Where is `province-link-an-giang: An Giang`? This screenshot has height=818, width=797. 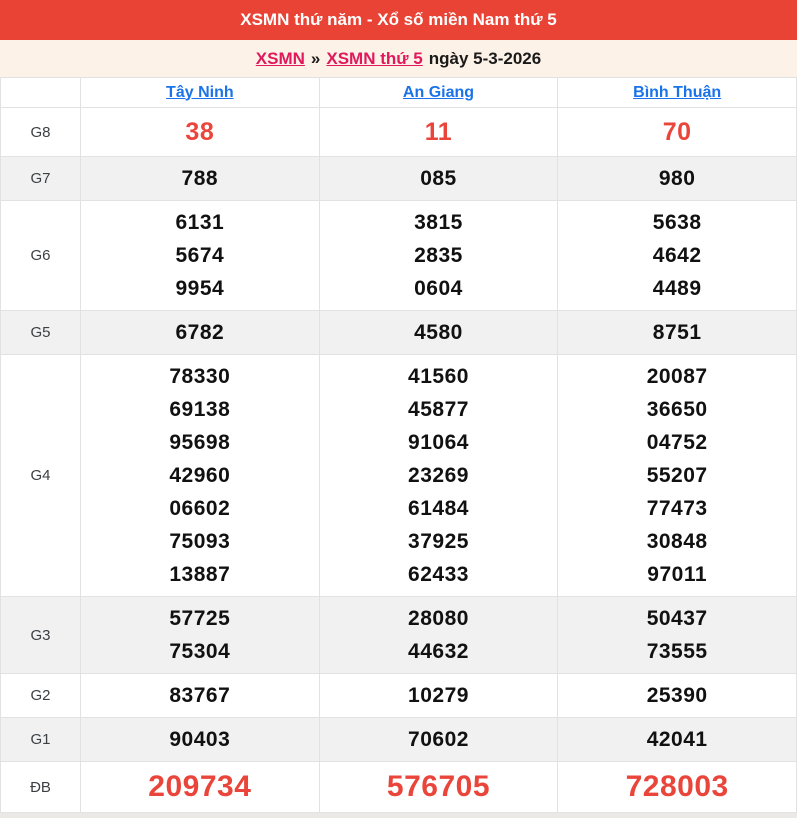 province-link-an-giang: An Giang is located at coordinates (438, 92).